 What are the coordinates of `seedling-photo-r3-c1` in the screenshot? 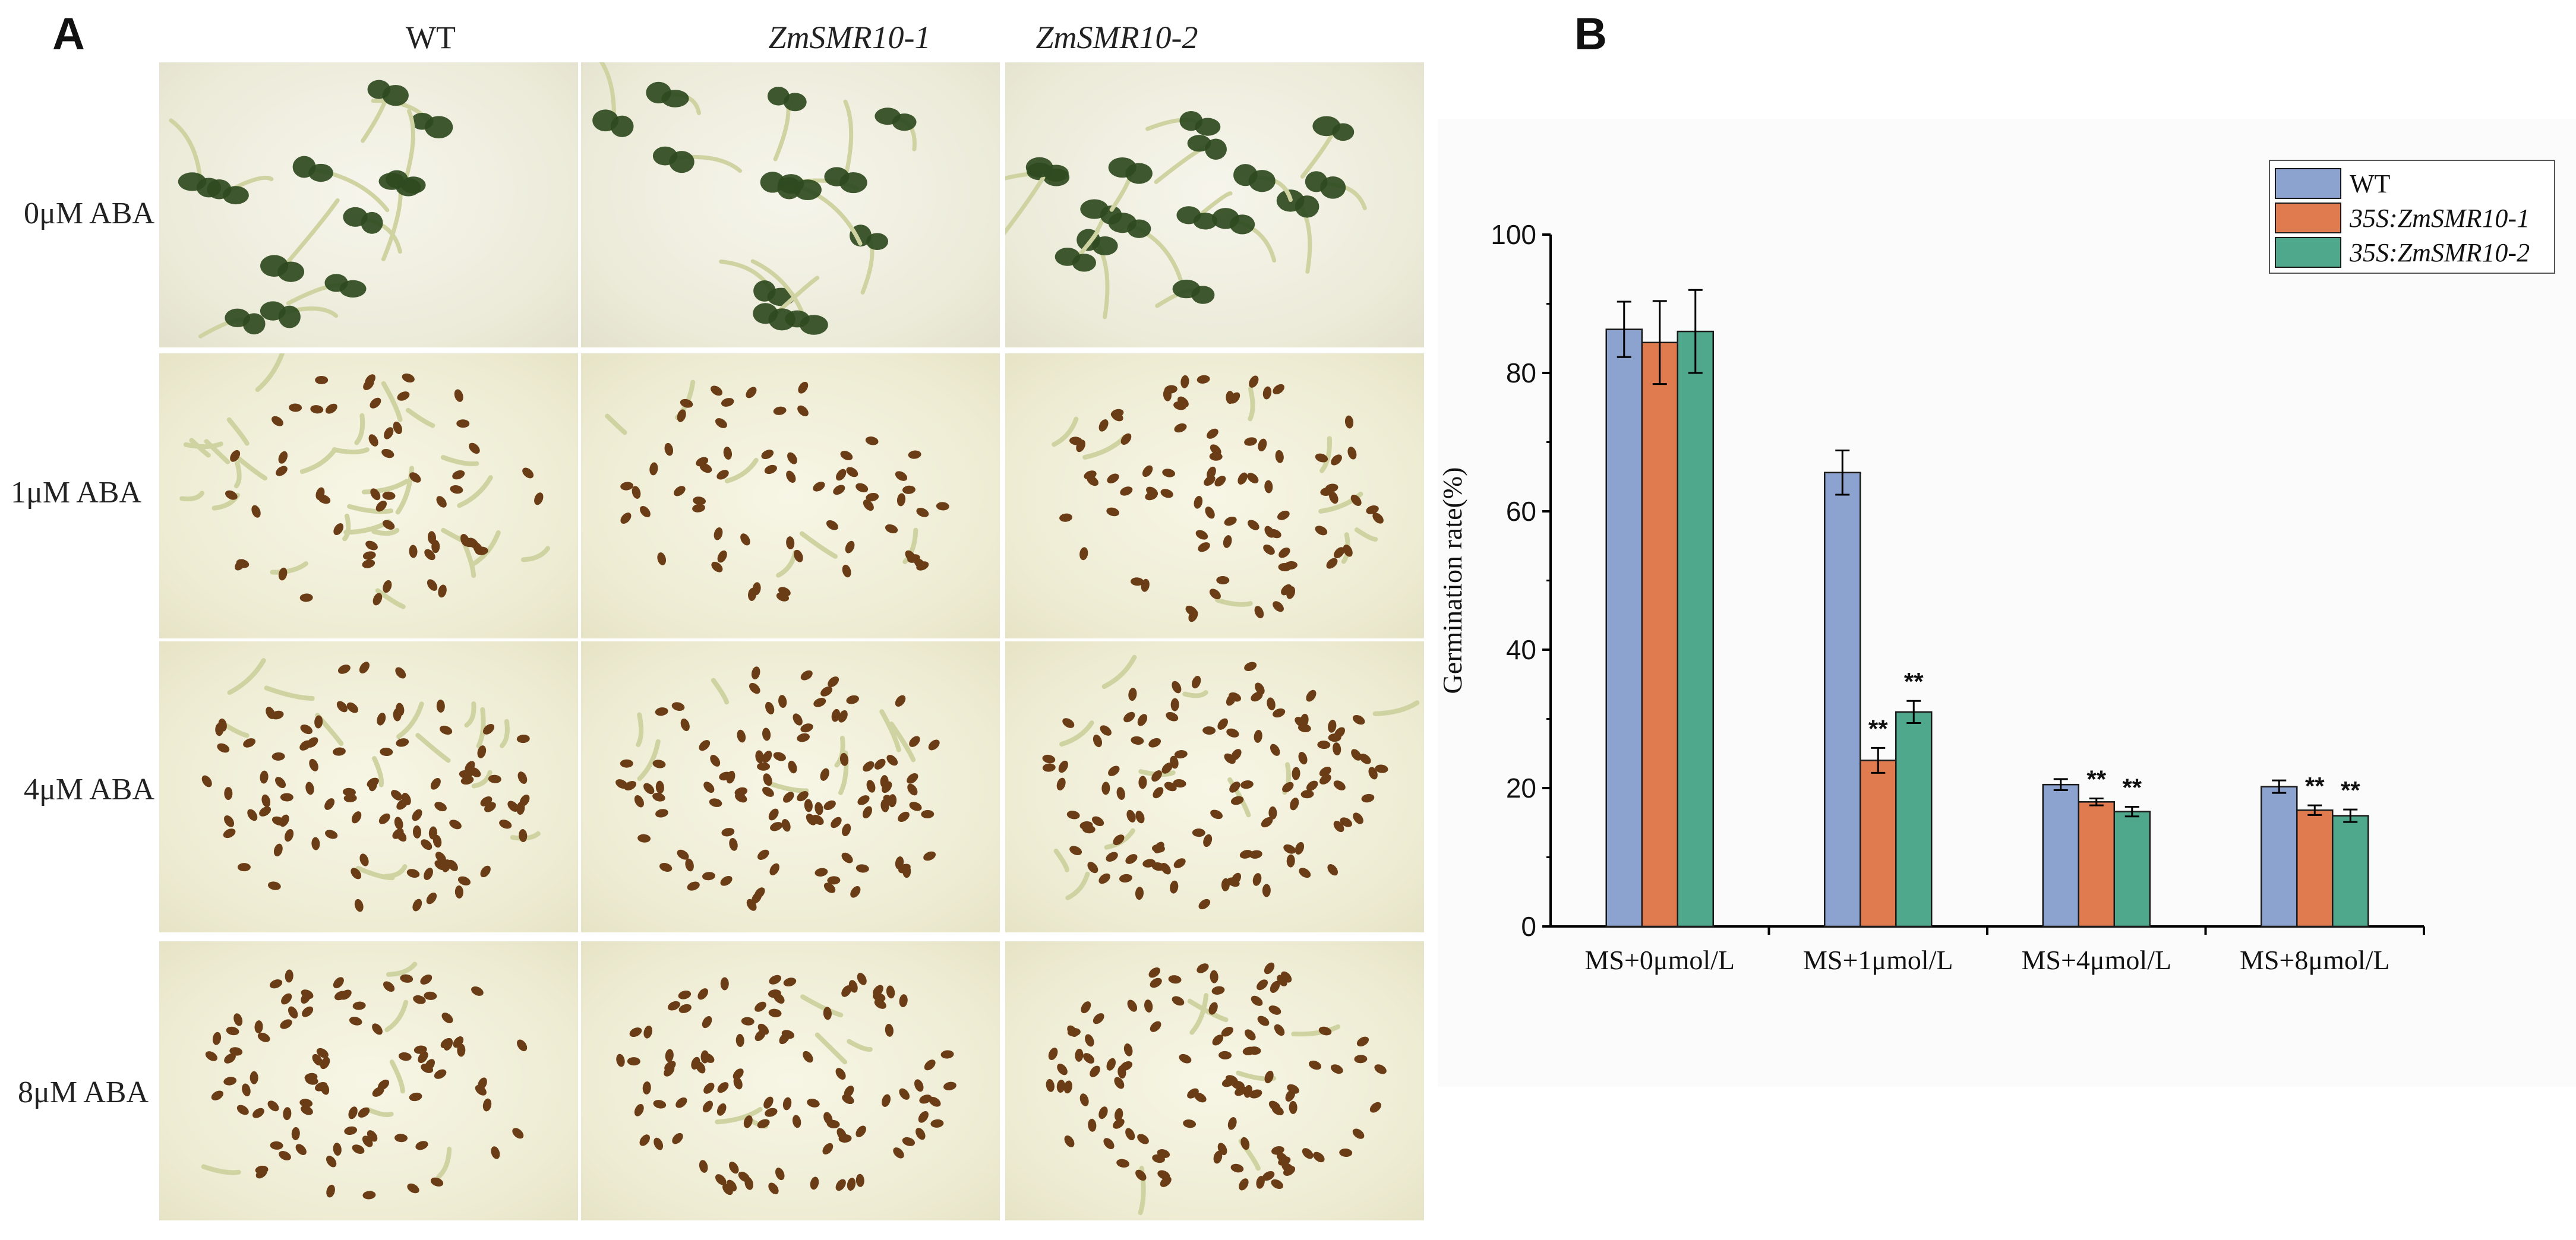 It's located at (368, 786).